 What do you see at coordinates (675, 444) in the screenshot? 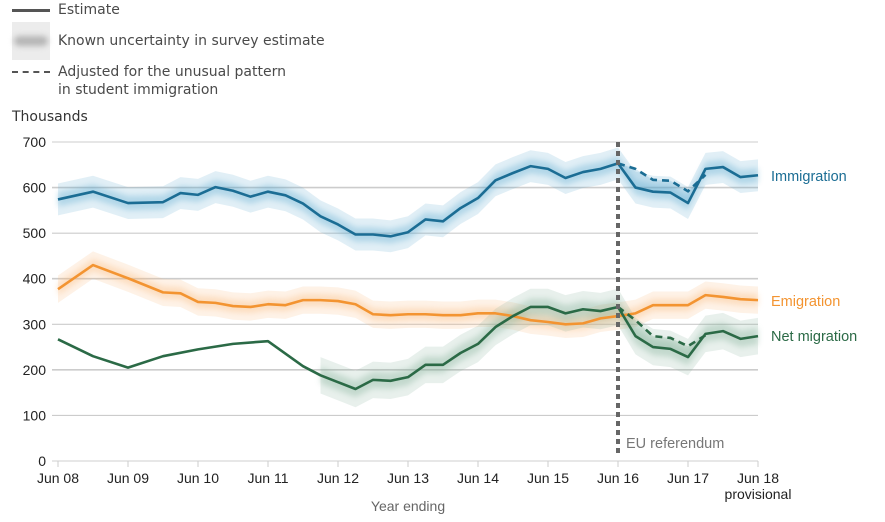
I see `eu-referendum-label: EU referendum` at bounding box center [675, 444].